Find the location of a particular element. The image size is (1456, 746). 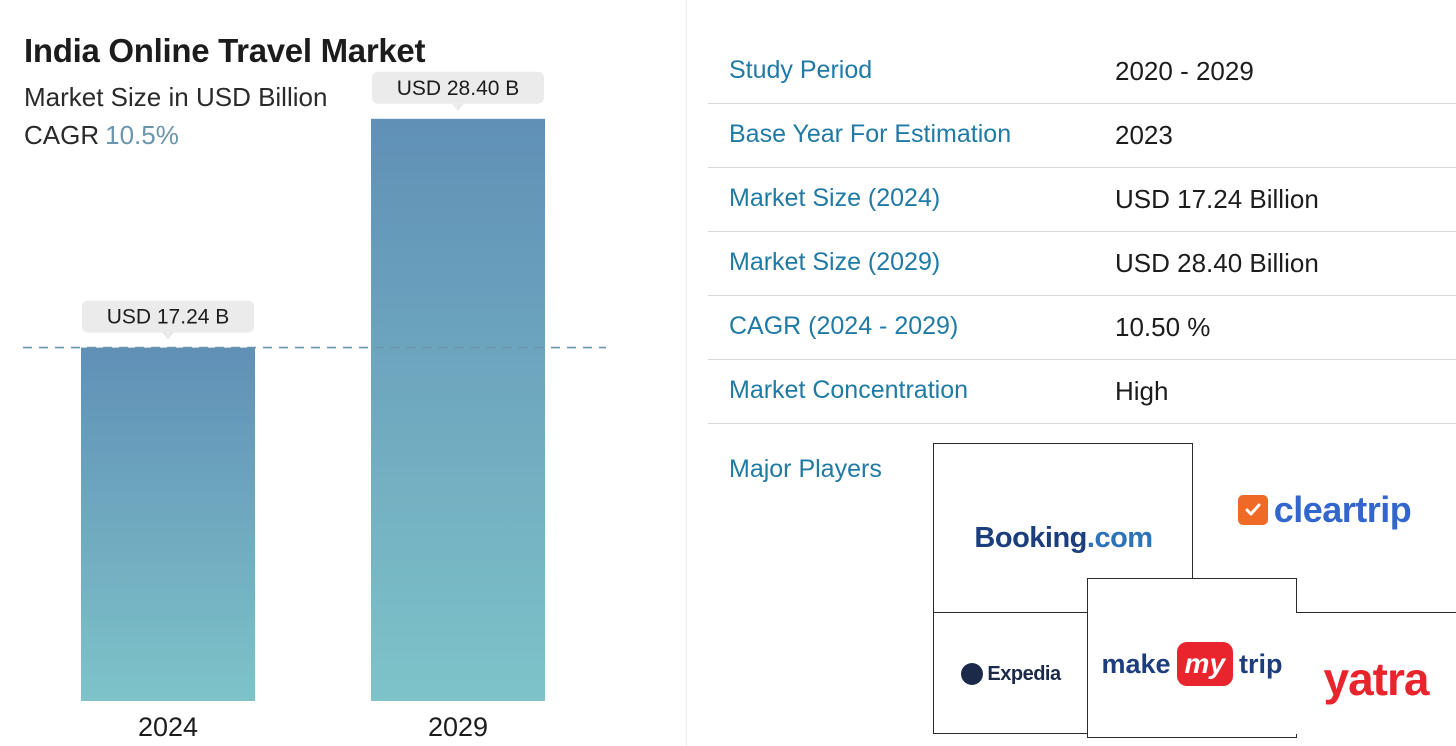

report-row-label: Study Period is located at coordinates (801, 70).